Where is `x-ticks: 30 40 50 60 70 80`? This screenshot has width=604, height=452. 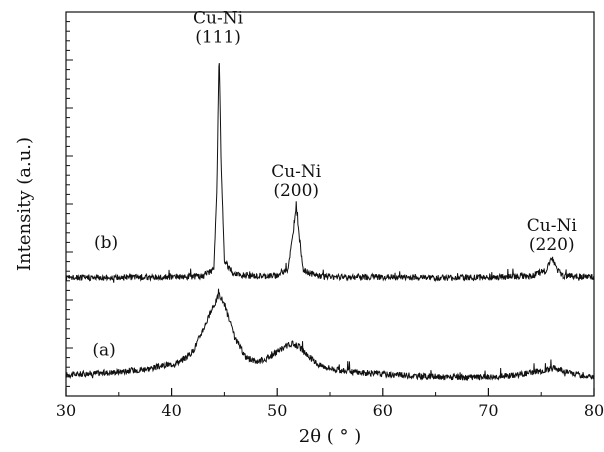 x-ticks: 30 40 50 60 70 80 is located at coordinates (330, 404).